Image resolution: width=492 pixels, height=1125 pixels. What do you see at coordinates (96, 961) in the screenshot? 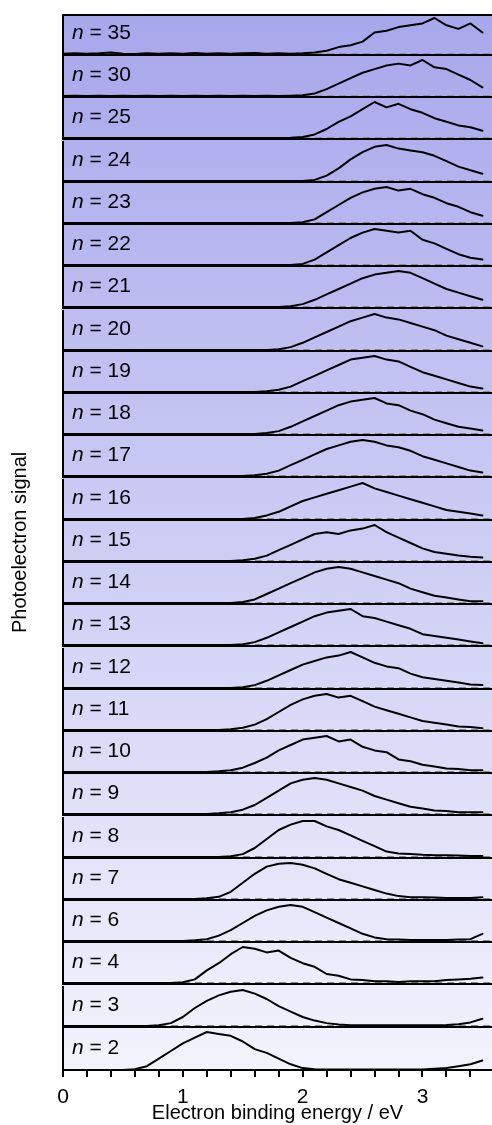
I see `annotation: n = 4` at bounding box center [96, 961].